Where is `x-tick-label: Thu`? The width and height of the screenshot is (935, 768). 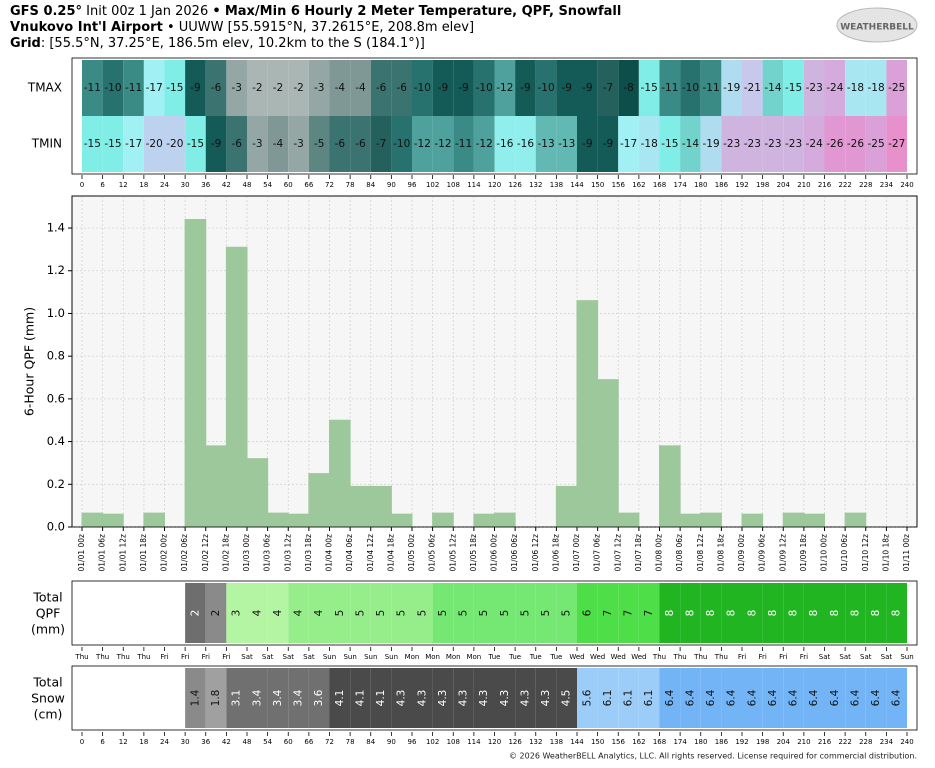
x-tick-label: Thu is located at coordinates (102, 657).